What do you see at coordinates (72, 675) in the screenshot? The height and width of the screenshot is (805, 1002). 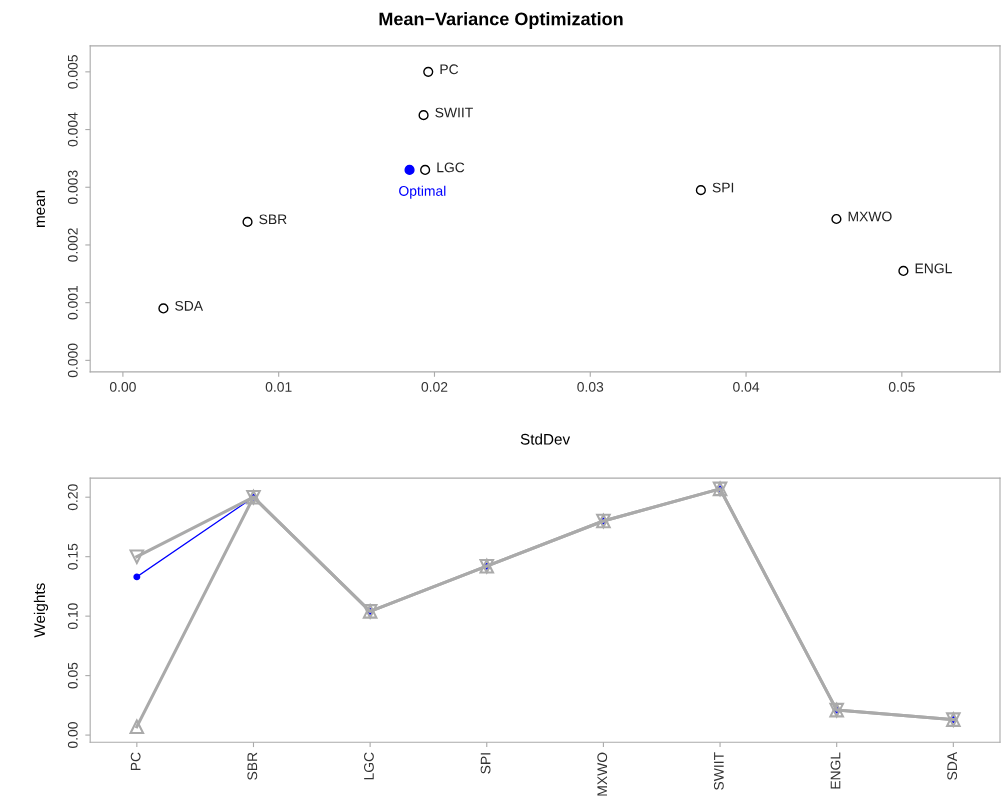 I see `y-tick-label: 0.05` at bounding box center [72, 675].